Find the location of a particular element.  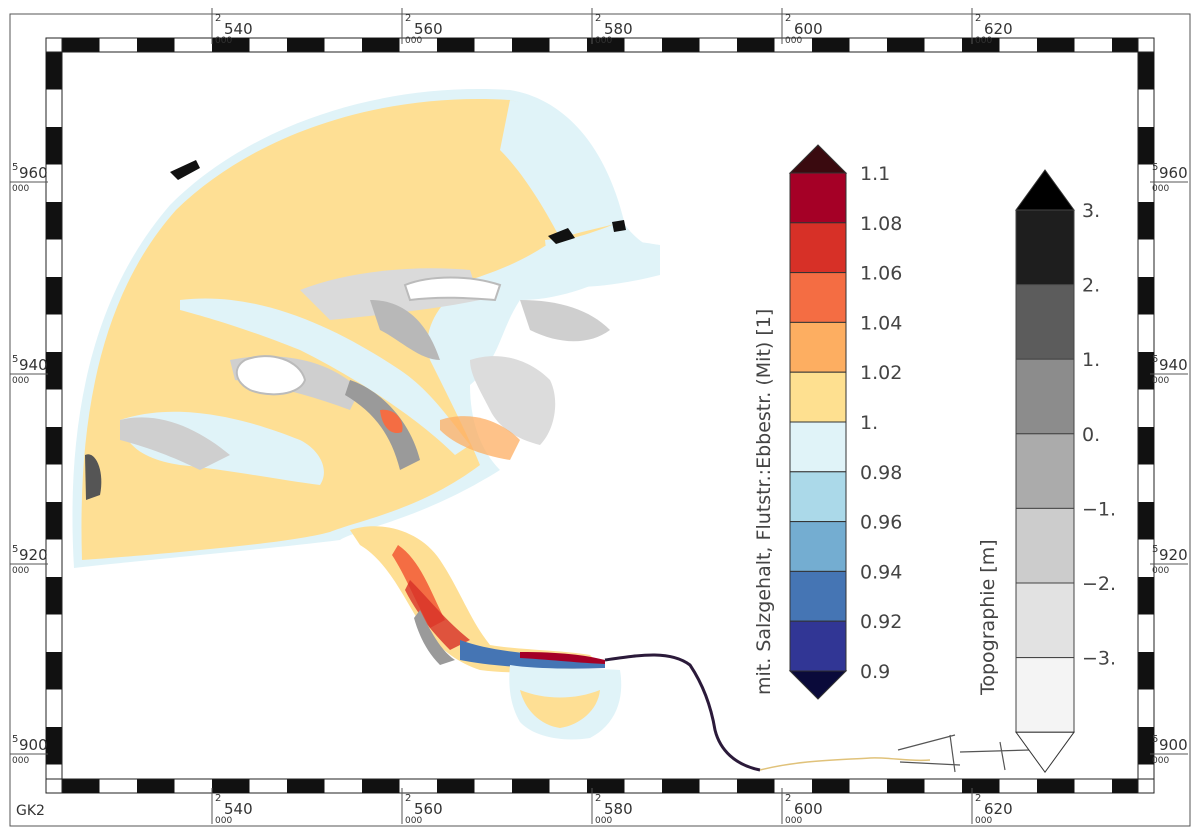

svg-text: 920 is located at coordinates (1173, 555).